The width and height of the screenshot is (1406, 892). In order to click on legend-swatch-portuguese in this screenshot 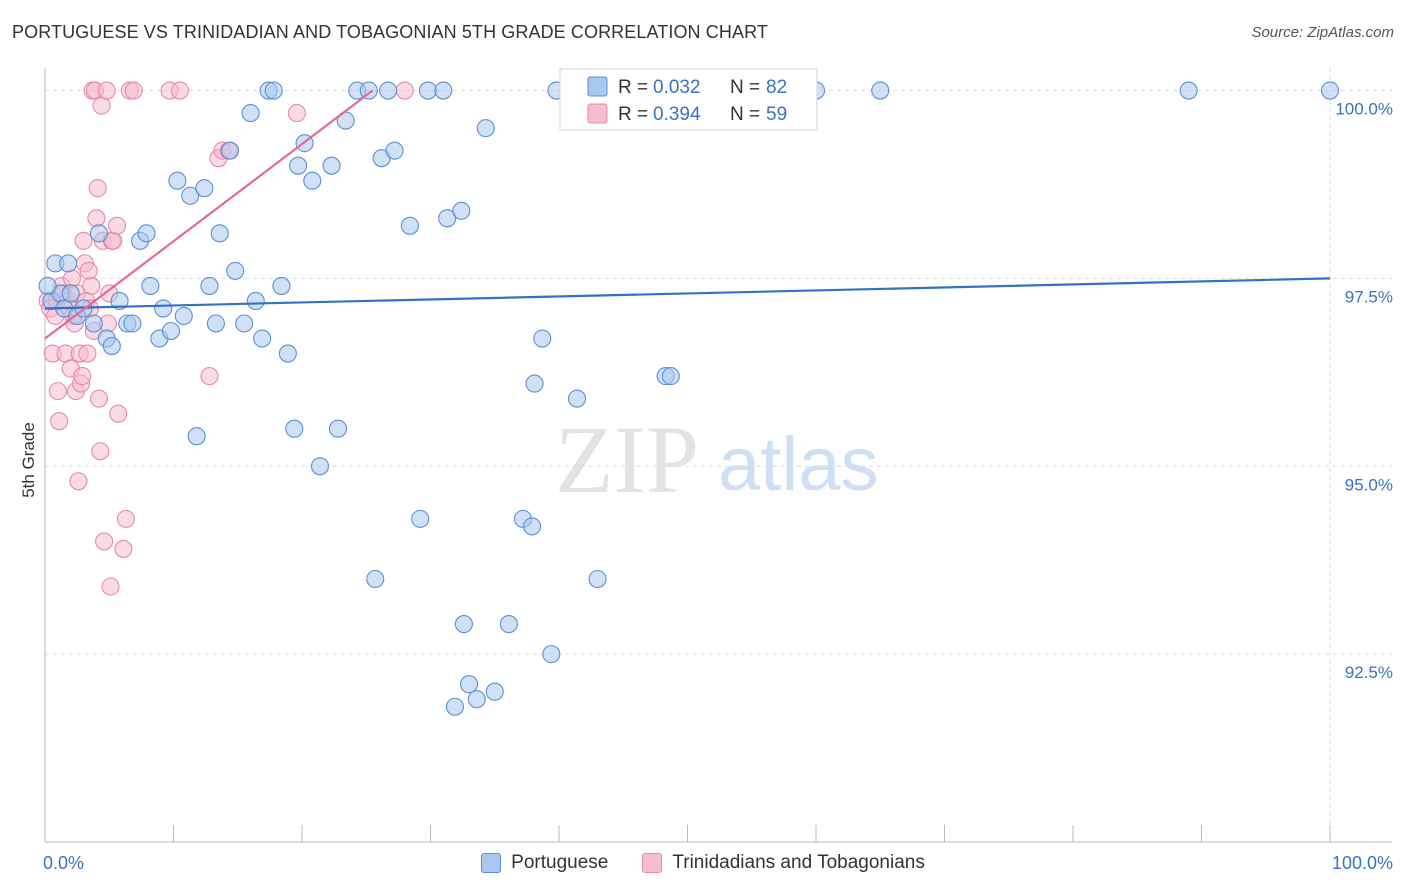, I will do `click(491, 863)`.